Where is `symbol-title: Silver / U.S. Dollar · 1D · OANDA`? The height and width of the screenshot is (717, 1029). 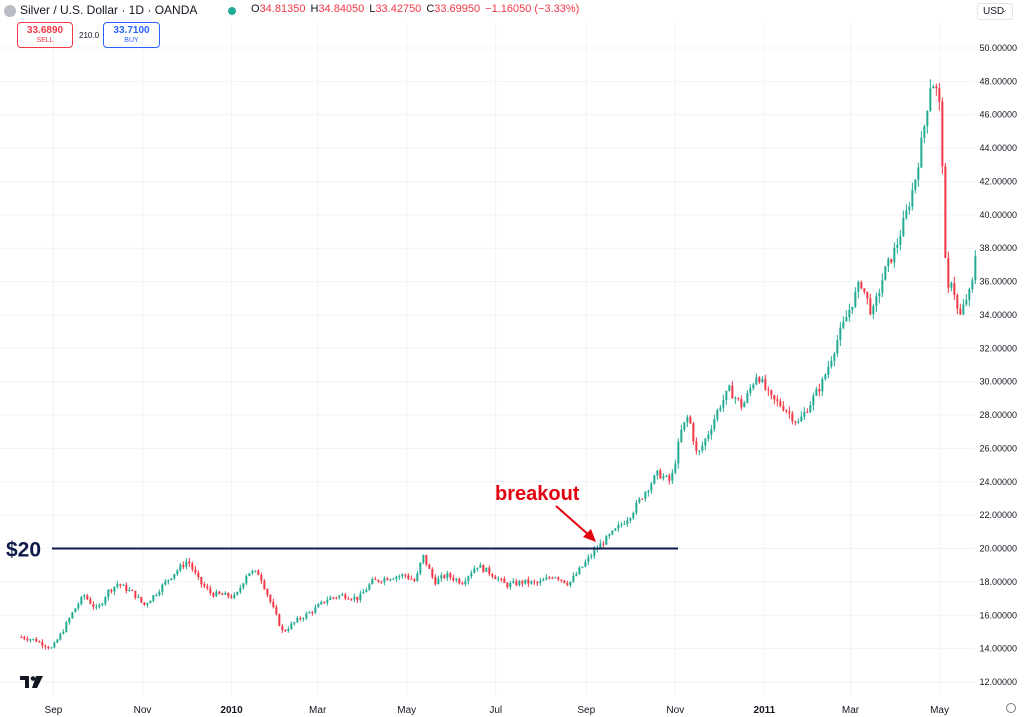 symbol-title: Silver / U.S. Dollar · 1D · OANDA is located at coordinates (109, 10).